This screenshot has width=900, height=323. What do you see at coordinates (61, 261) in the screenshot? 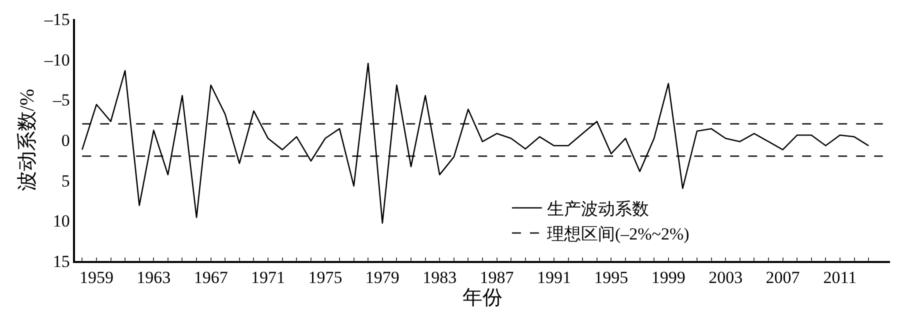
I see `y-tick-label: 15` at bounding box center [61, 261].